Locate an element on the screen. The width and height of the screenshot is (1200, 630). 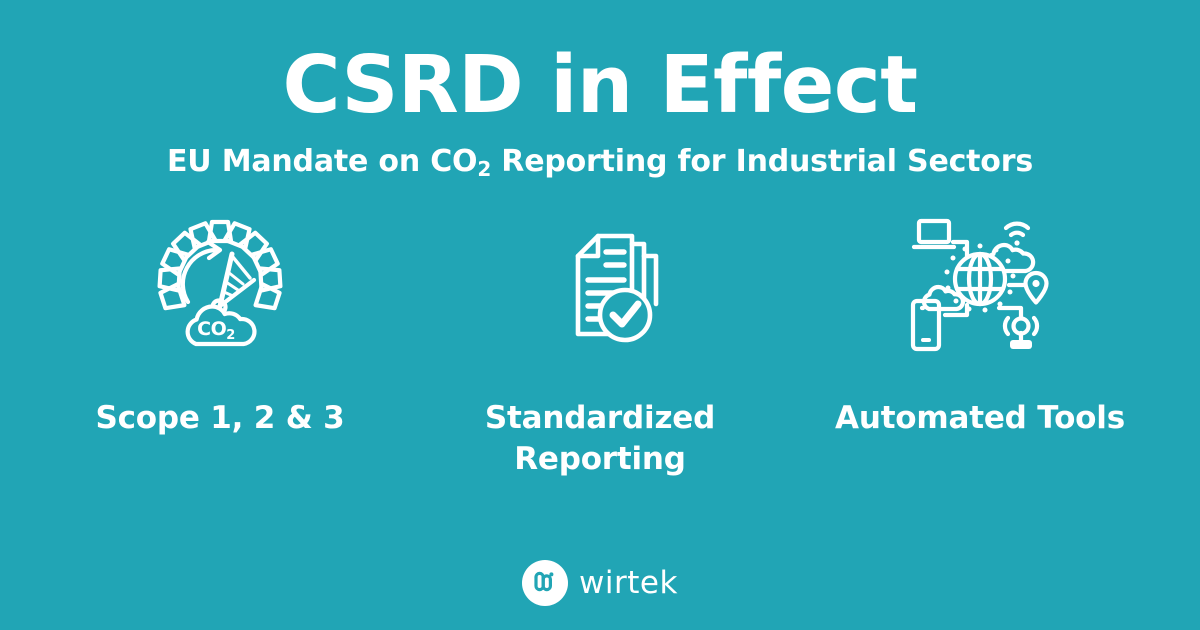
laptop-icon is located at coordinates (934, 234).